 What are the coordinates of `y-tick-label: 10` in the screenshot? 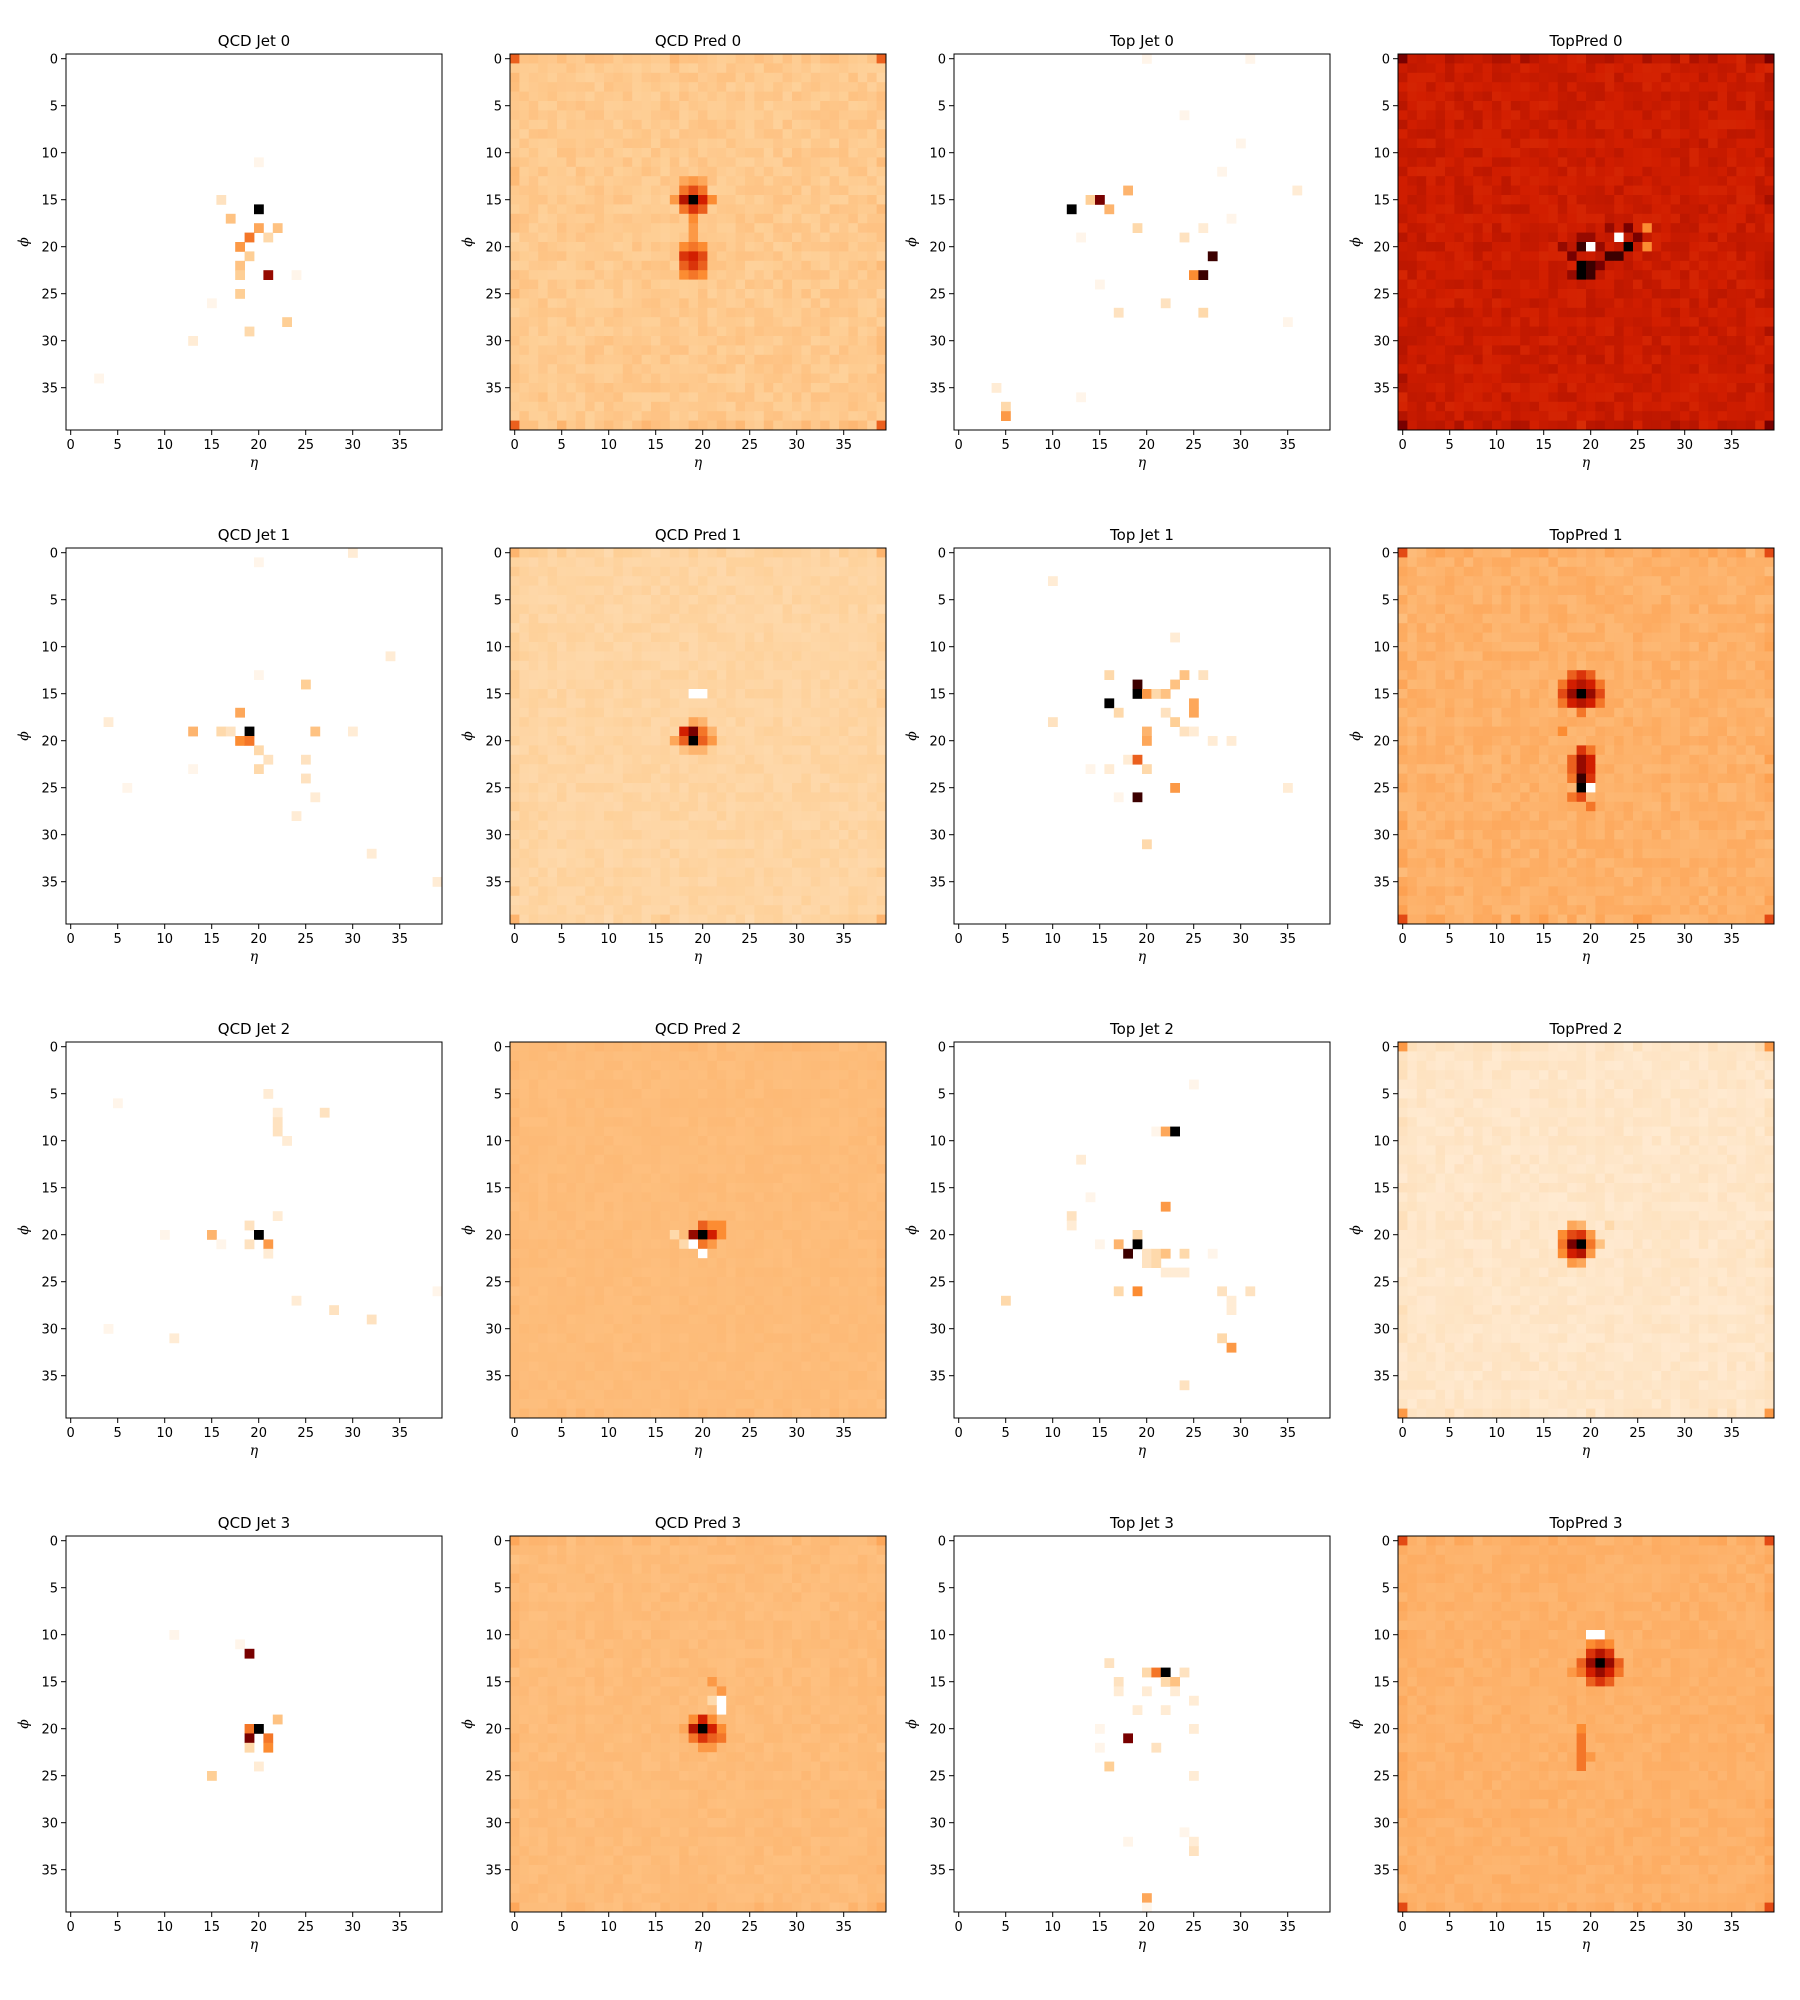 It's located at (49, 648).